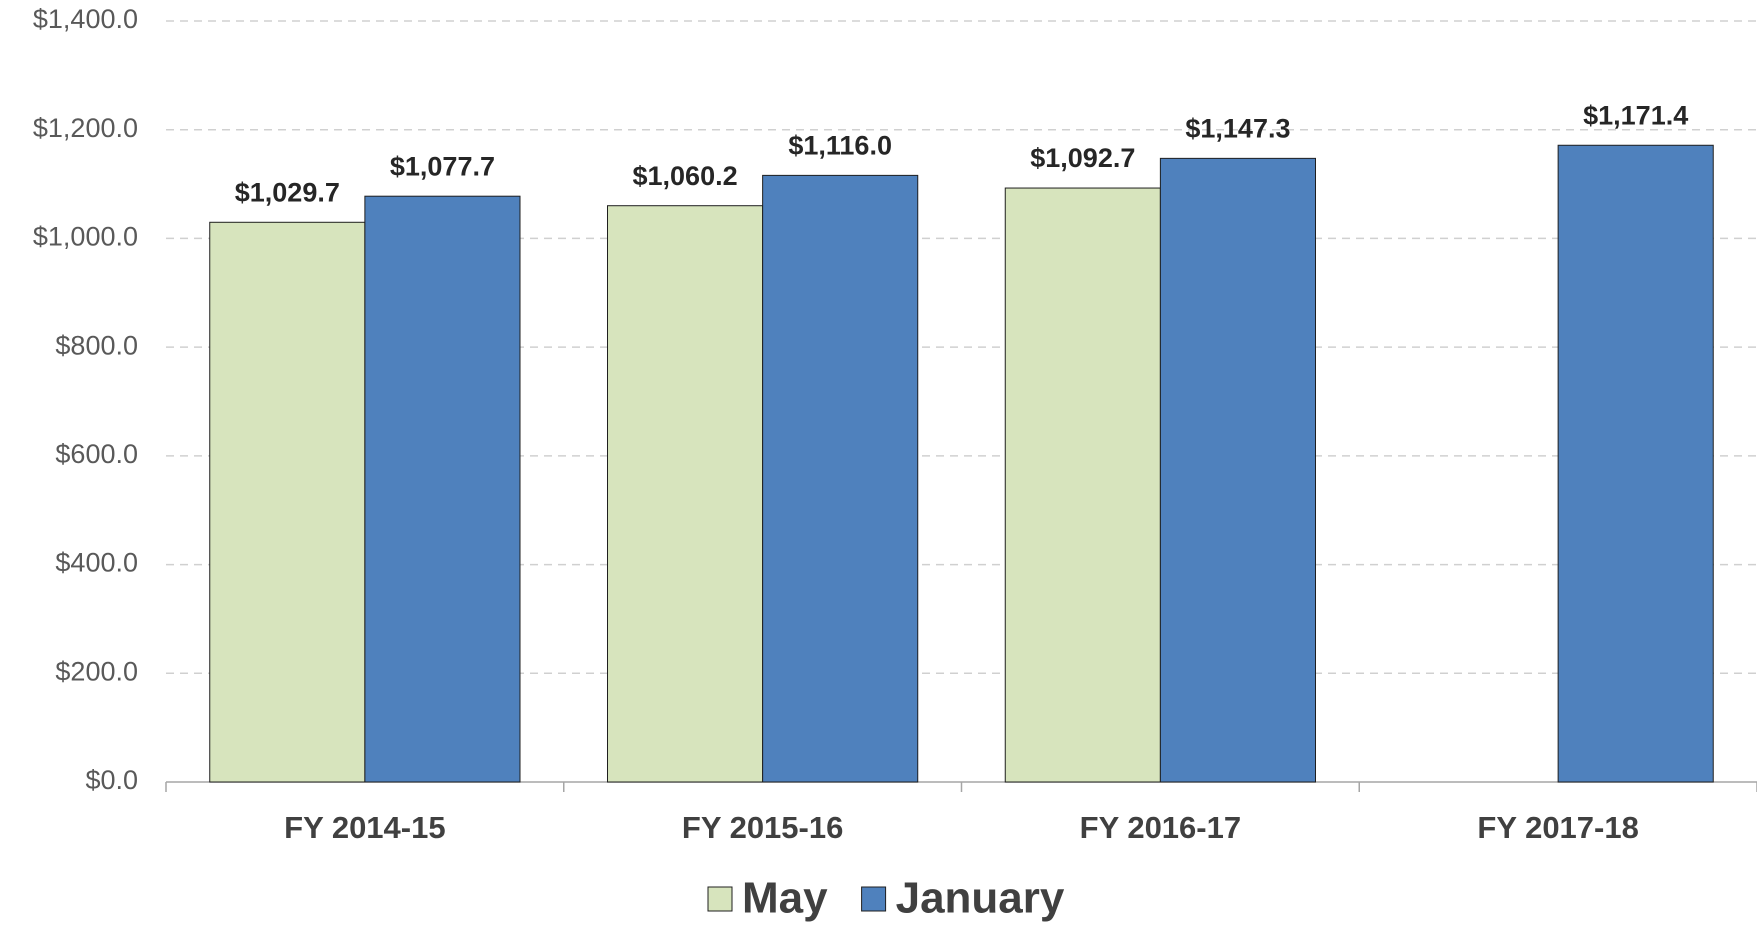 The image size is (1757, 926). Describe the element at coordinates (111, 780) in the screenshot. I see `y-tick-label: $0.0` at that location.